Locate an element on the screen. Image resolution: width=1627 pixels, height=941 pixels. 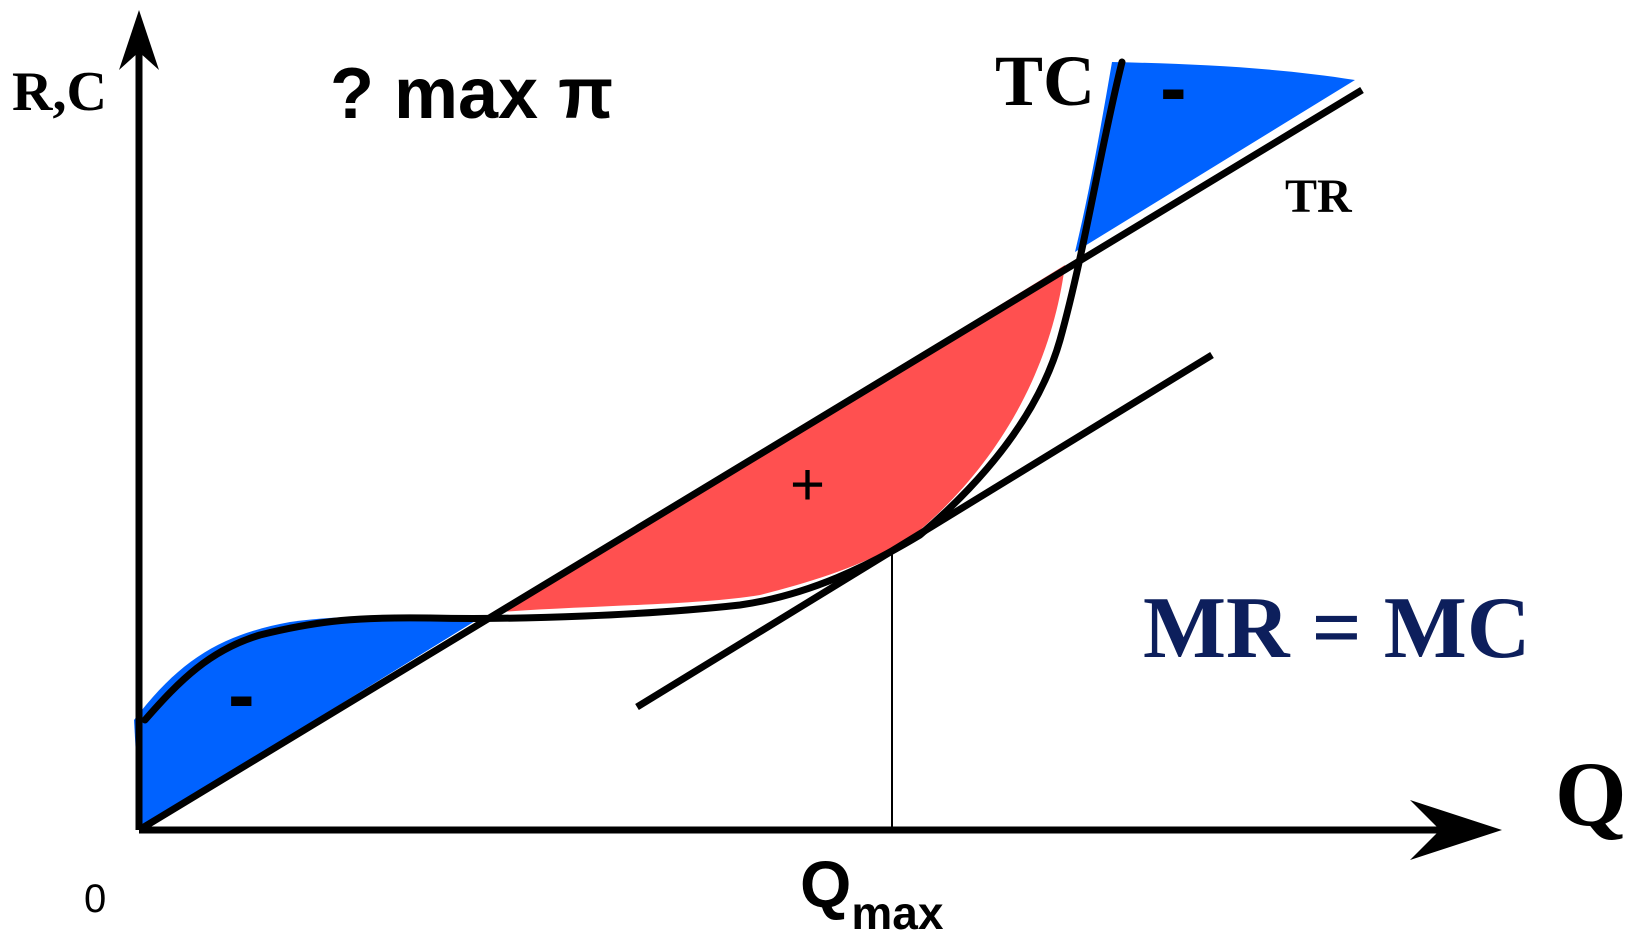
profit-sign: + is located at coordinates (807, 484).